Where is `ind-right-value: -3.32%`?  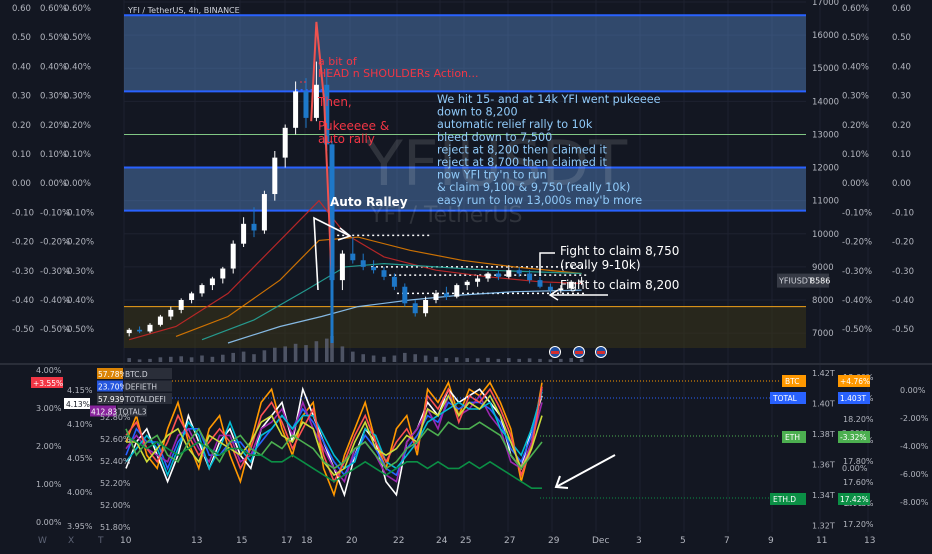
ind-right-value: -3.32% is located at coordinates (853, 437).